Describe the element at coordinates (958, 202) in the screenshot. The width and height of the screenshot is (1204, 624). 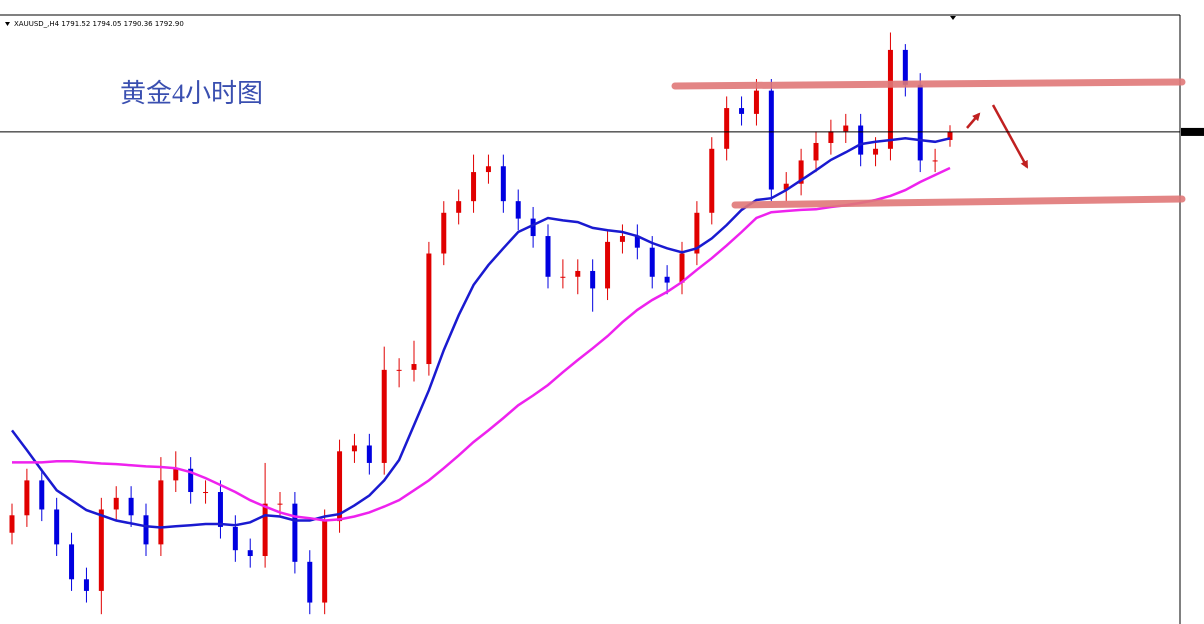
I see `support-band` at that location.